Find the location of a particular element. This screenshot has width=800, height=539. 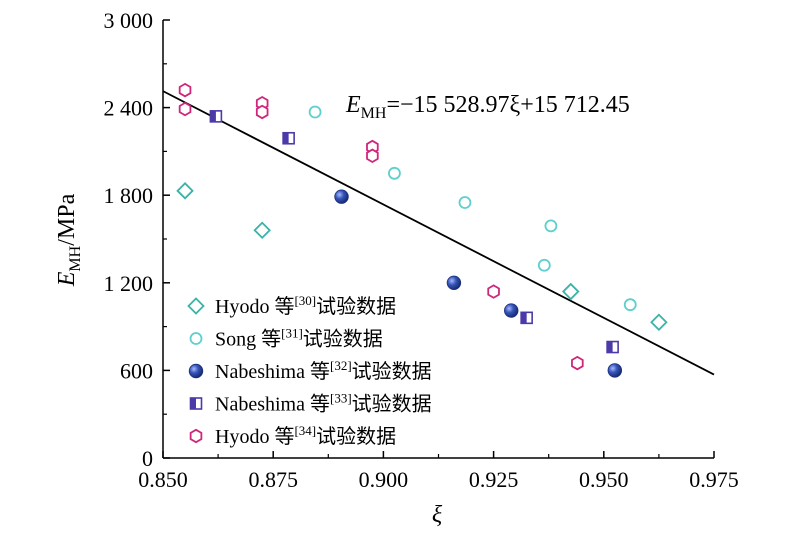

fit-equation: EMH=−15 528.97ξ+15 712.45 is located at coordinates (487, 107).